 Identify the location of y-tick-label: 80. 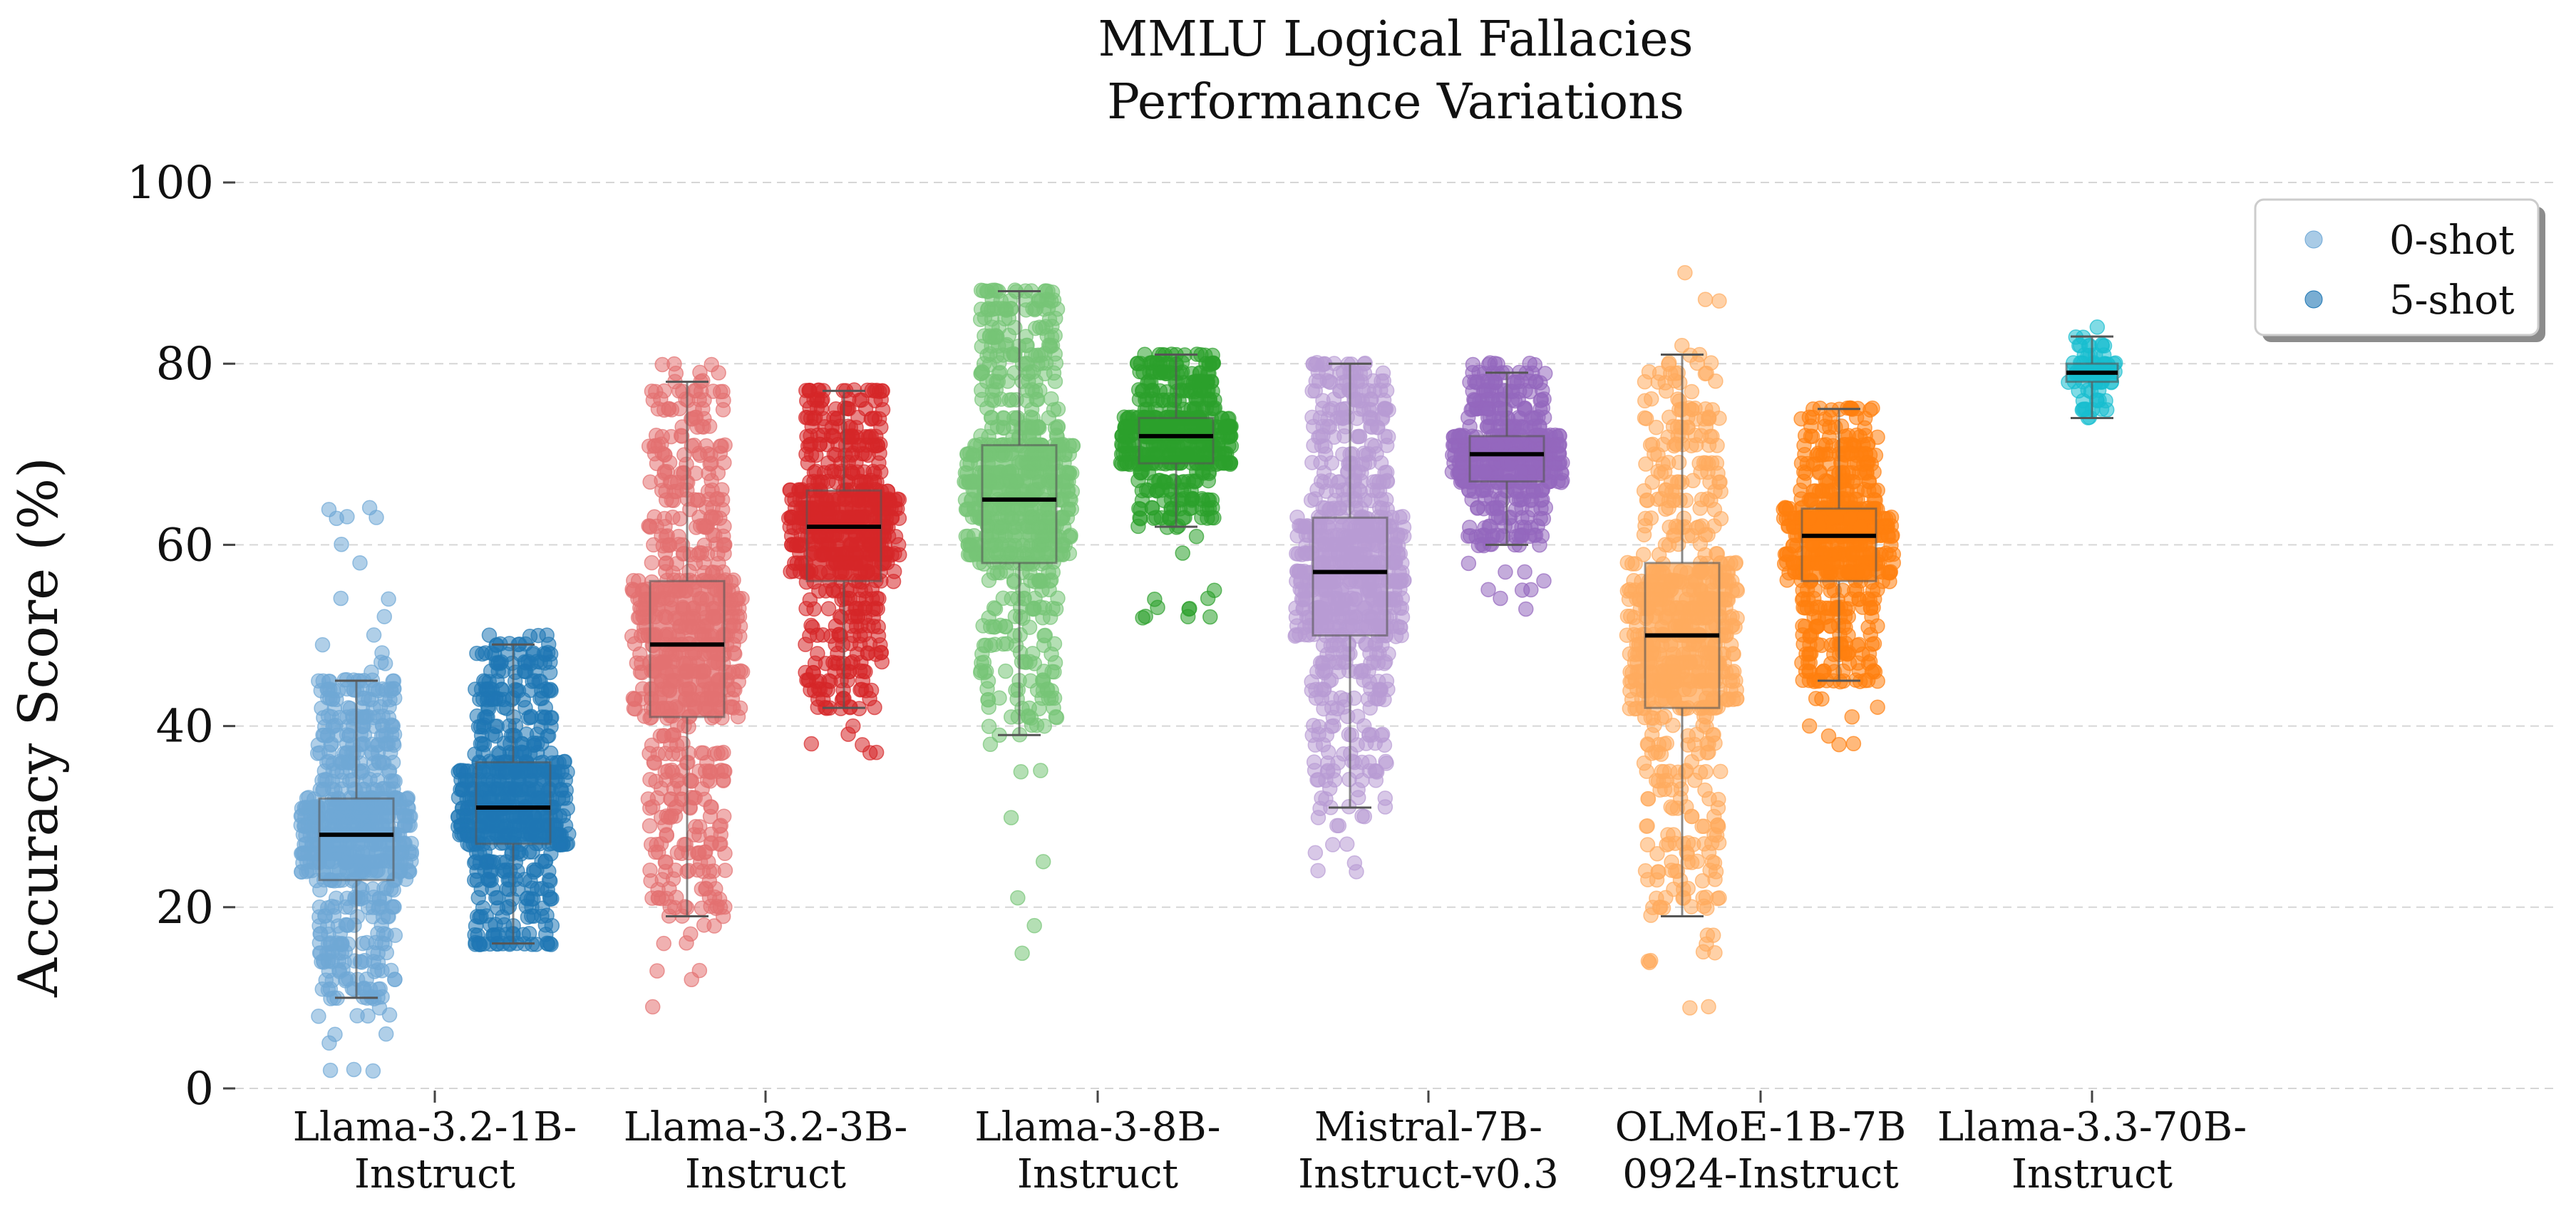
(185, 364).